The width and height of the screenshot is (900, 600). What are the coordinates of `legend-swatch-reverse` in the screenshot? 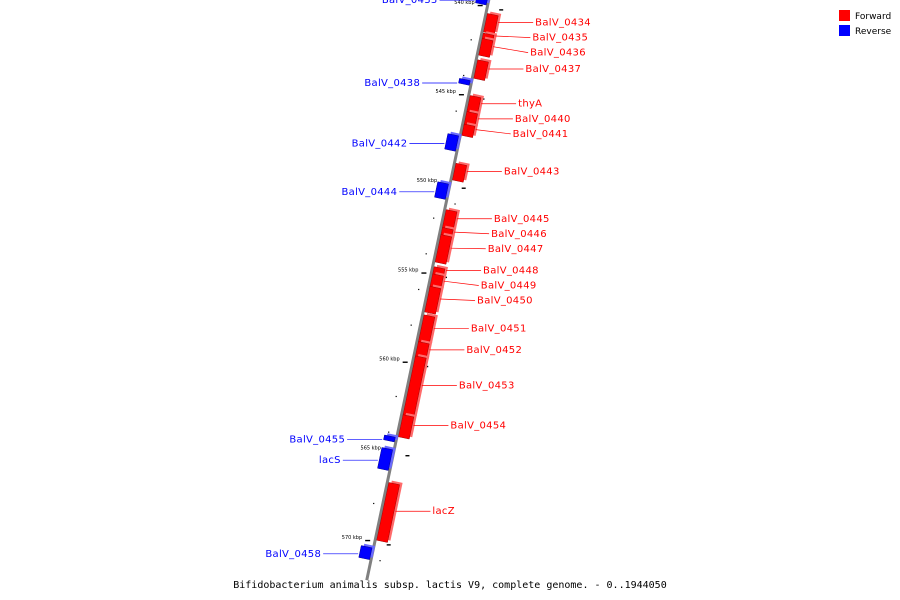 It's located at (844, 30).